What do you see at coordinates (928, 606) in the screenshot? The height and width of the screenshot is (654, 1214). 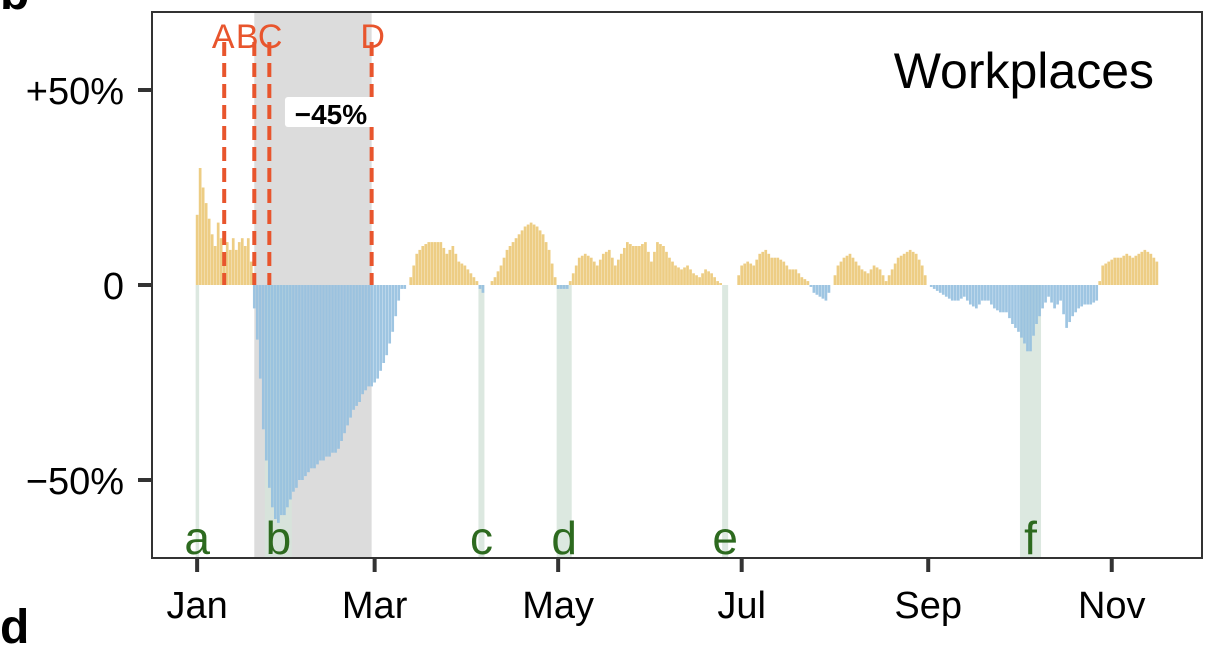 I see `x-tick-label: Sep` at bounding box center [928, 606].